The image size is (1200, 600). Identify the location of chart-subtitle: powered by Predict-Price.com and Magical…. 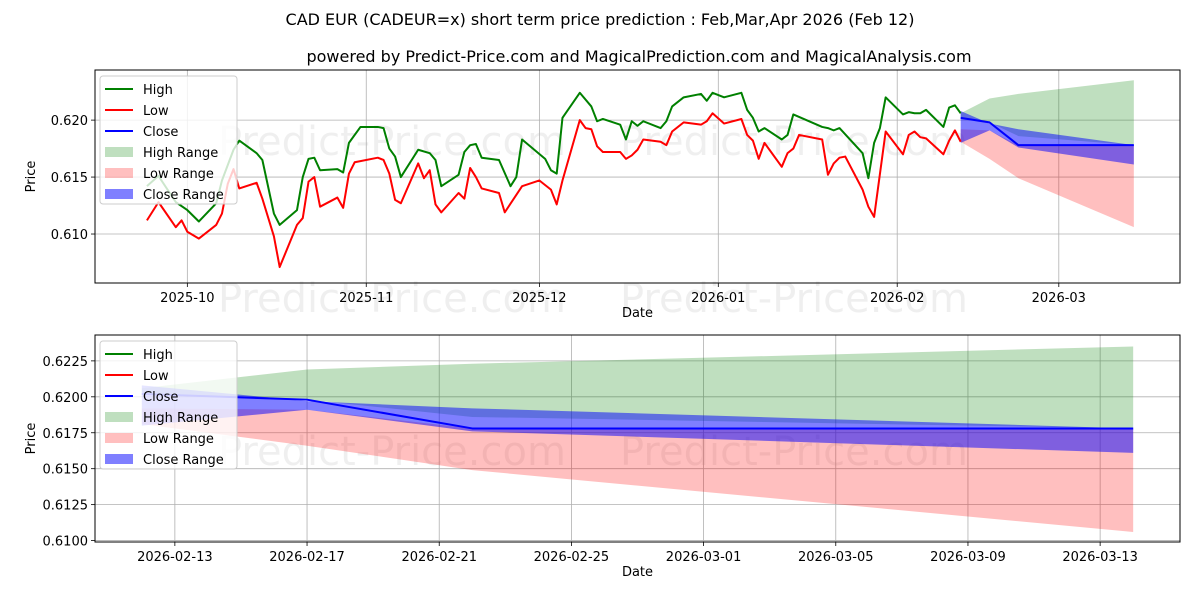
(638, 56).